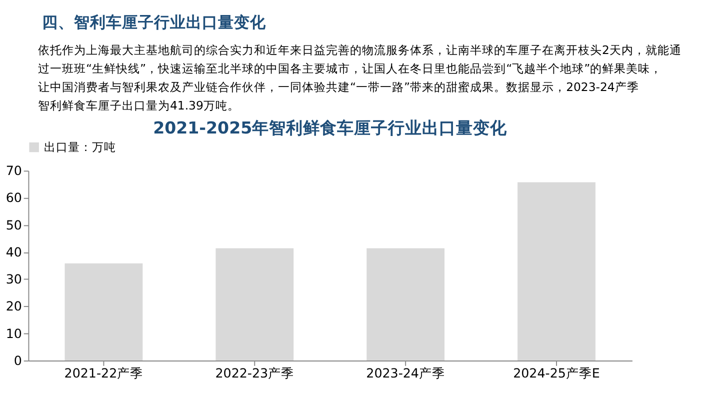 The height and width of the screenshot is (400, 705). What do you see at coordinates (14, 333) in the screenshot?
I see `y-tick-label: 10` at bounding box center [14, 333].